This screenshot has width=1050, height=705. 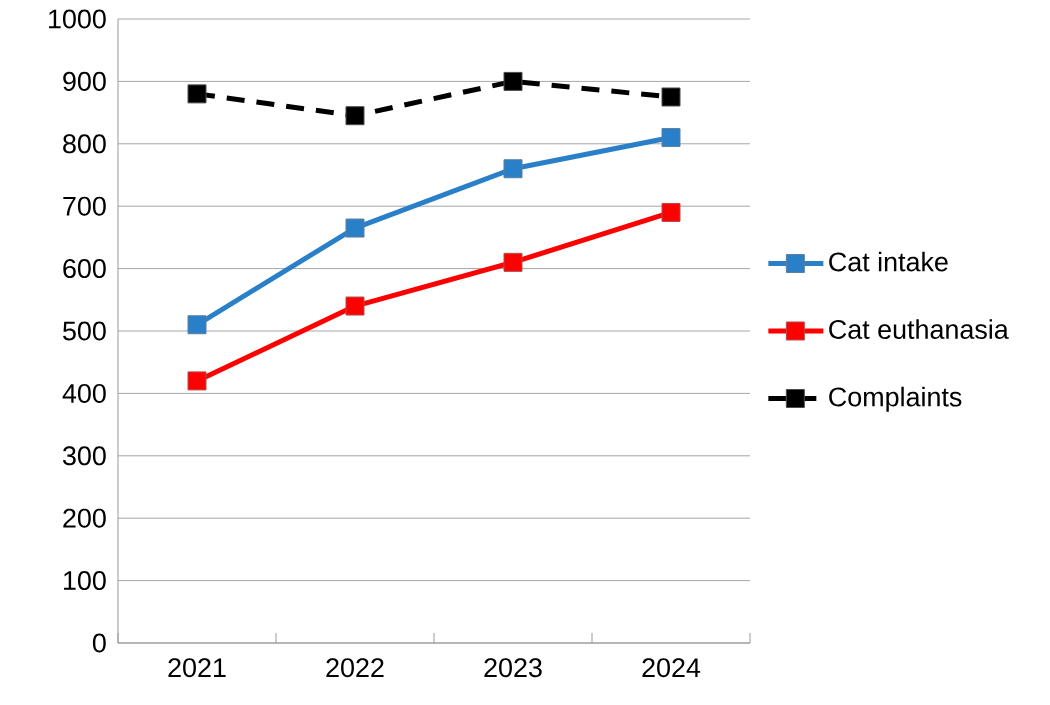 What do you see at coordinates (671, 668) in the screenshot?
I see `x-tick-label: 2024` at bounding box center [671, 668].